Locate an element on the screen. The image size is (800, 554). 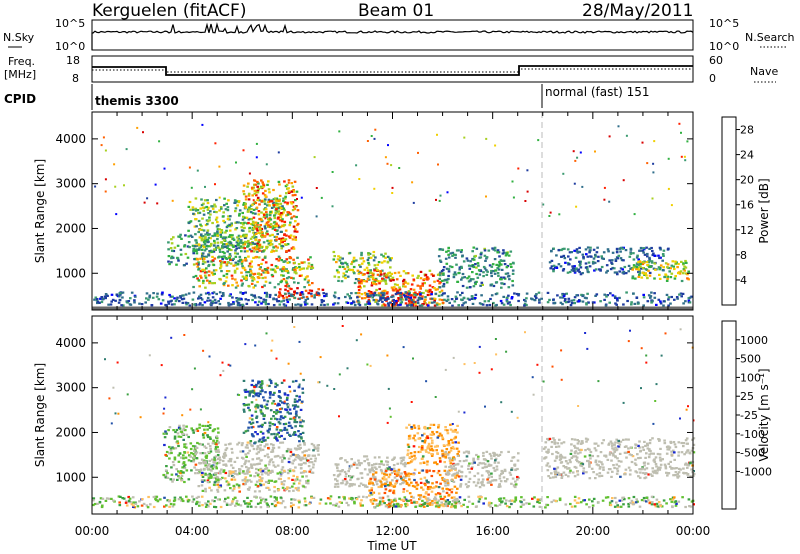
nave-label: Nave is located at coordinates (764, 71).